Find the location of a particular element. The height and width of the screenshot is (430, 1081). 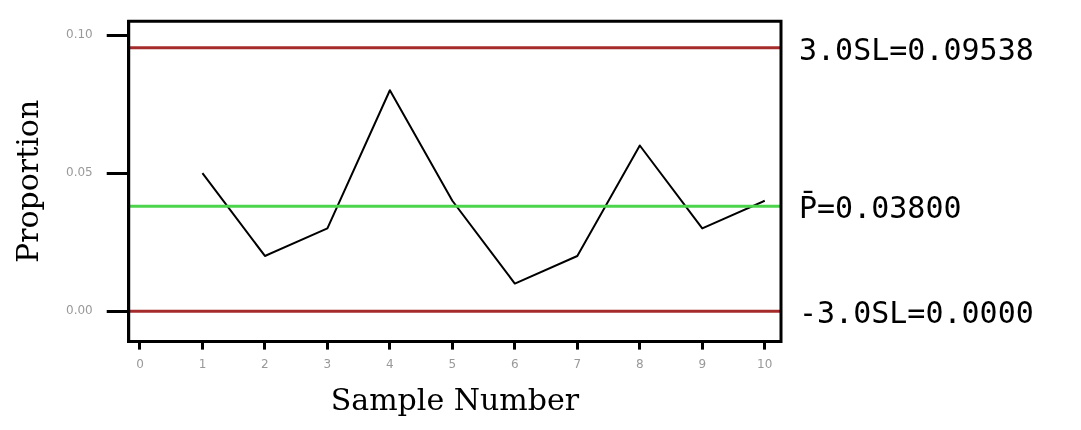

x-tick-label: 0 is located at coordinates (140, 363).